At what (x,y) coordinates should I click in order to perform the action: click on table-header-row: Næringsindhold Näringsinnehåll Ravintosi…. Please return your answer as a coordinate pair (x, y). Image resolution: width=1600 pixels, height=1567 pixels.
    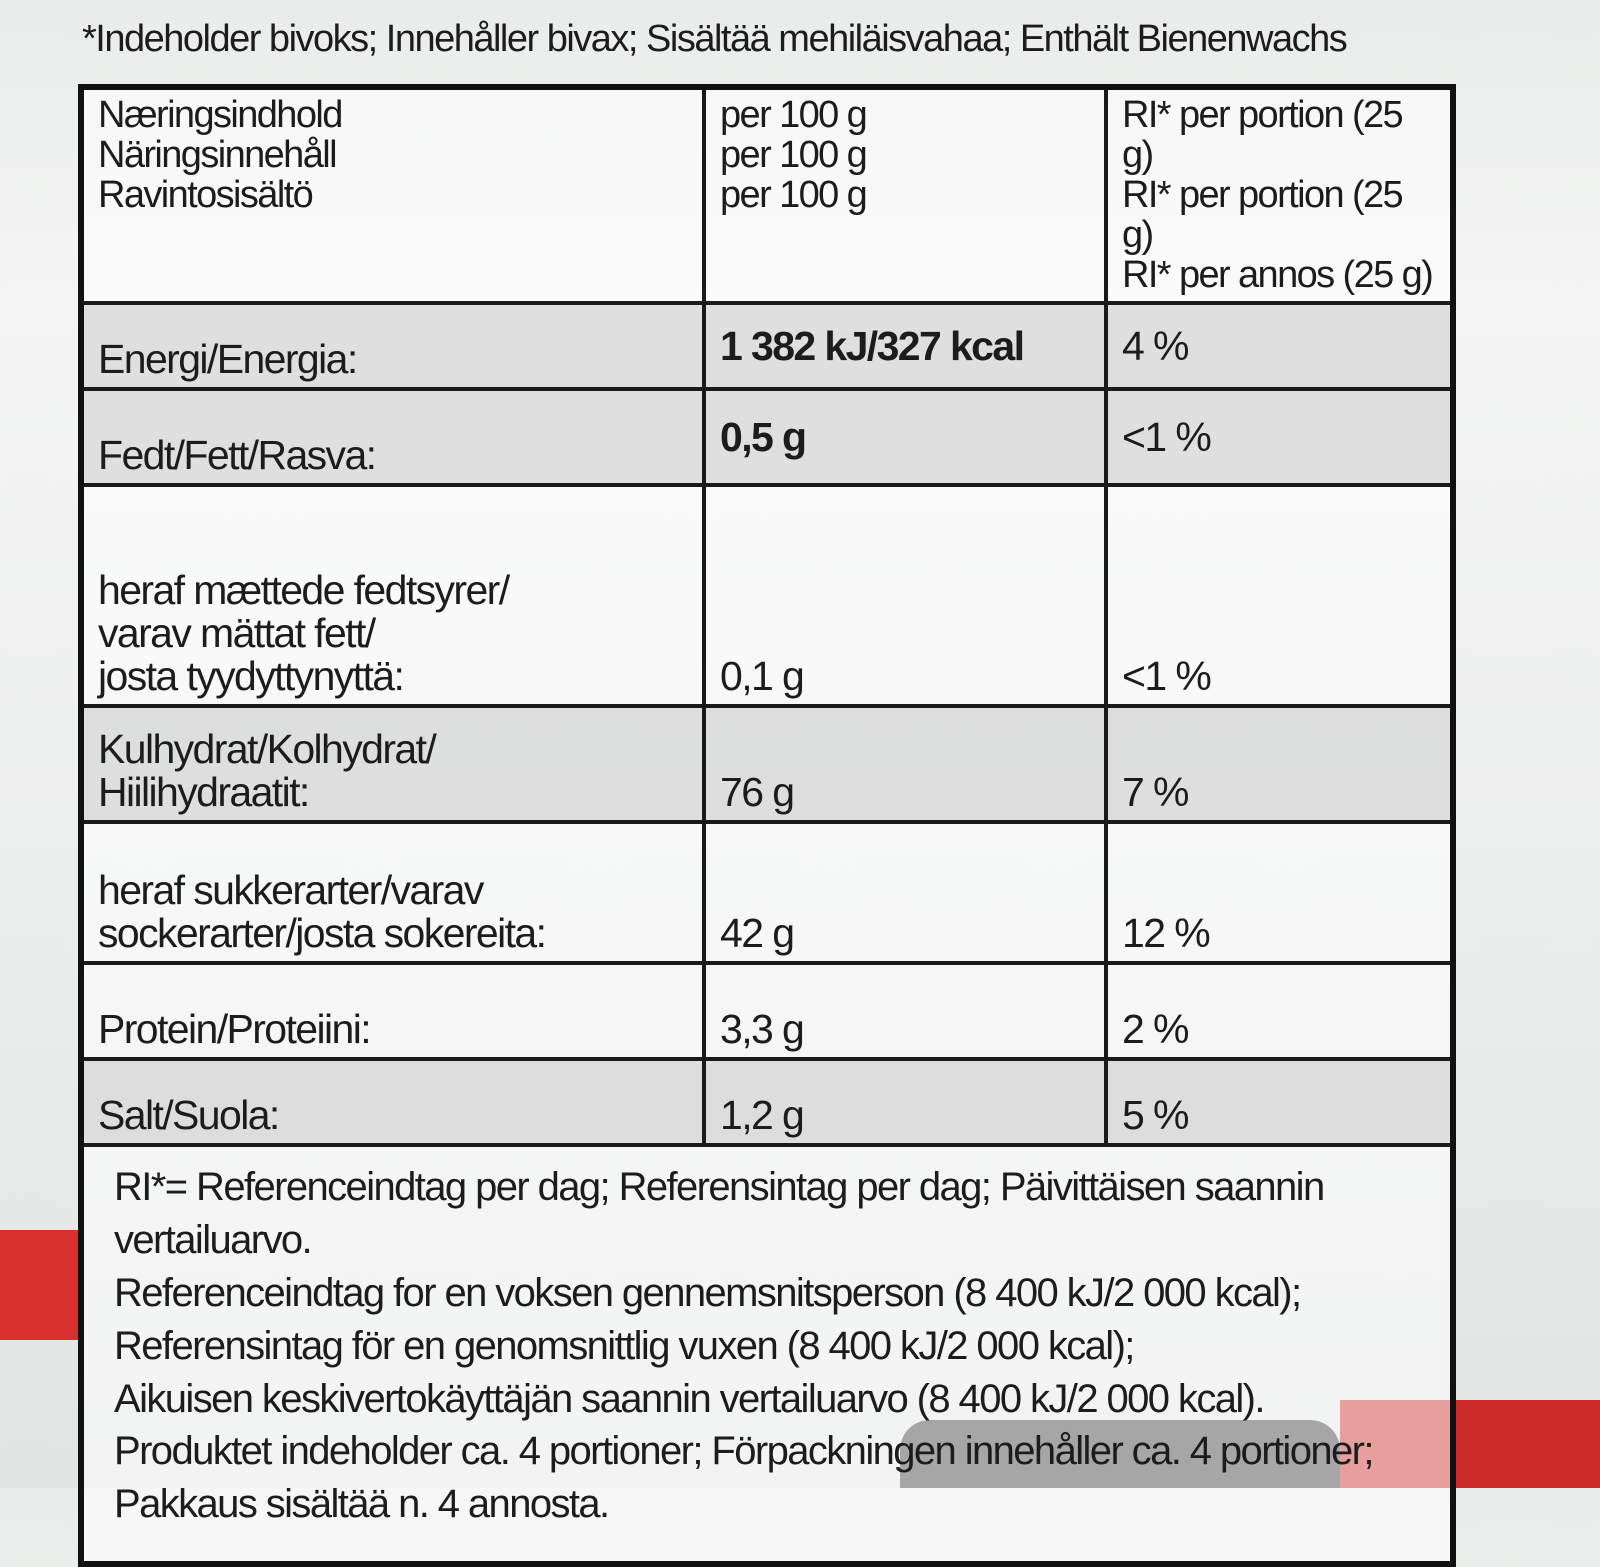
    Looking at the image, I should click on (767, 195).